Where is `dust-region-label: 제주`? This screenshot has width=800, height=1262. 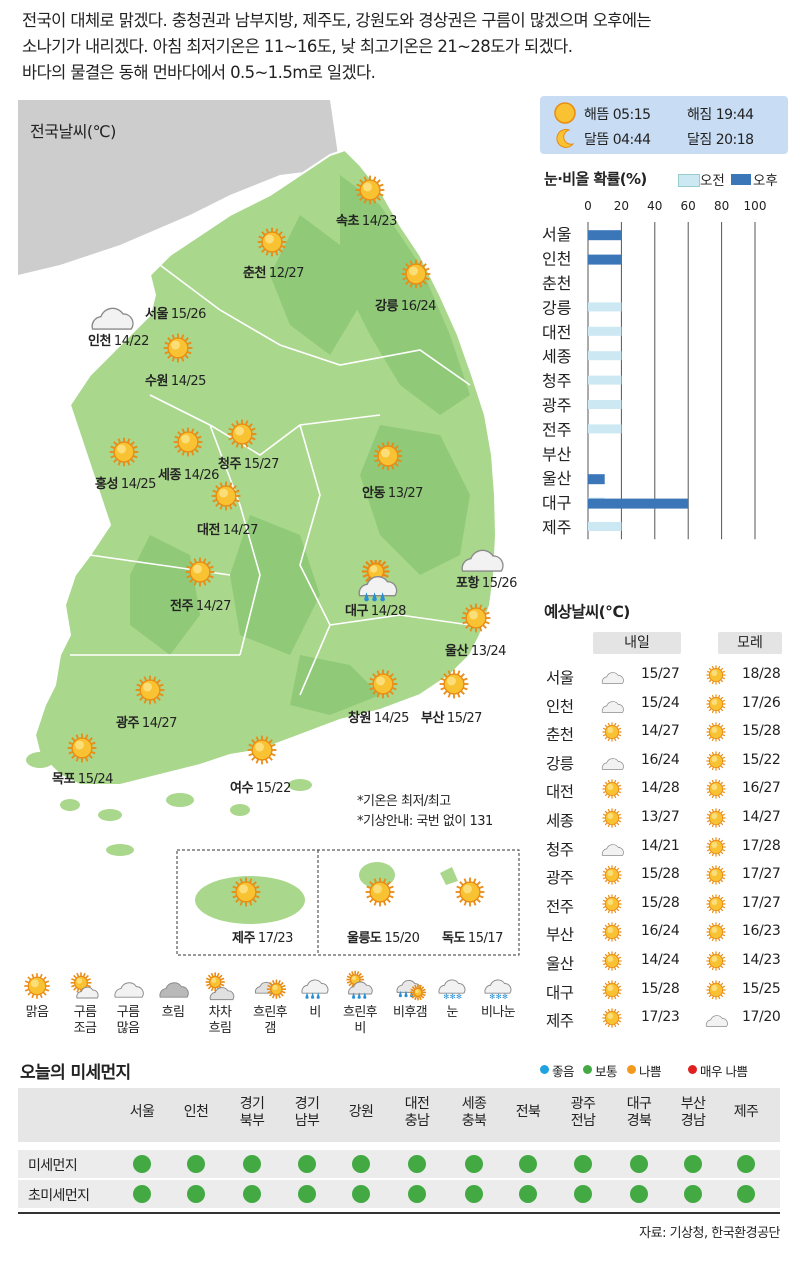
dust-region-label: 제주 is located at coordinates (746, 1112).